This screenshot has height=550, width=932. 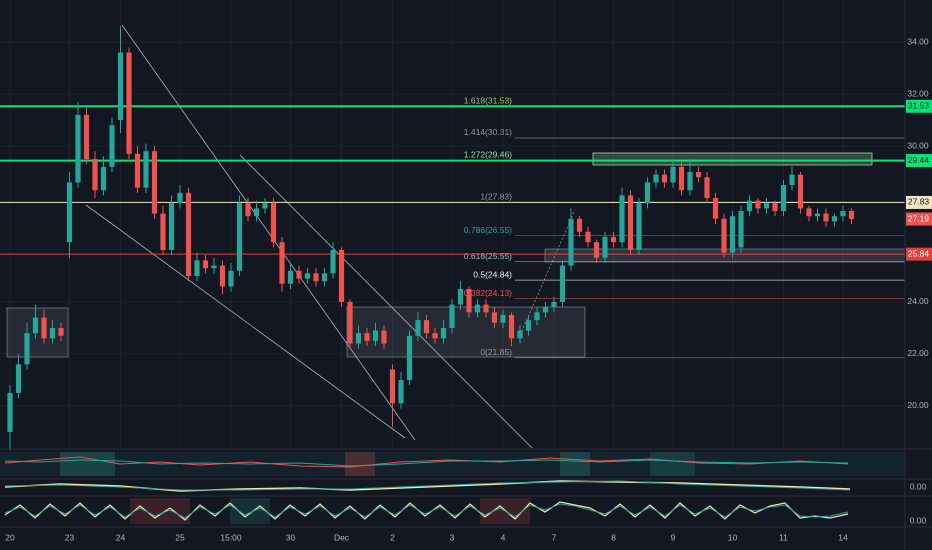 What do you see at coordinates (673, 537) in the screenshot?
I see `x-tick-label: 9` at bounding box center [673, 537].